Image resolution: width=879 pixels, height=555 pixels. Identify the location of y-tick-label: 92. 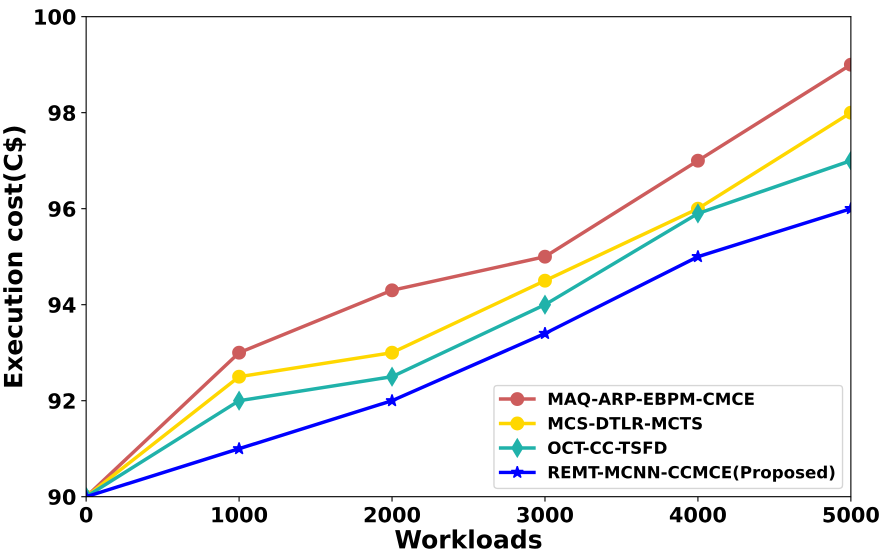
(61, 401).